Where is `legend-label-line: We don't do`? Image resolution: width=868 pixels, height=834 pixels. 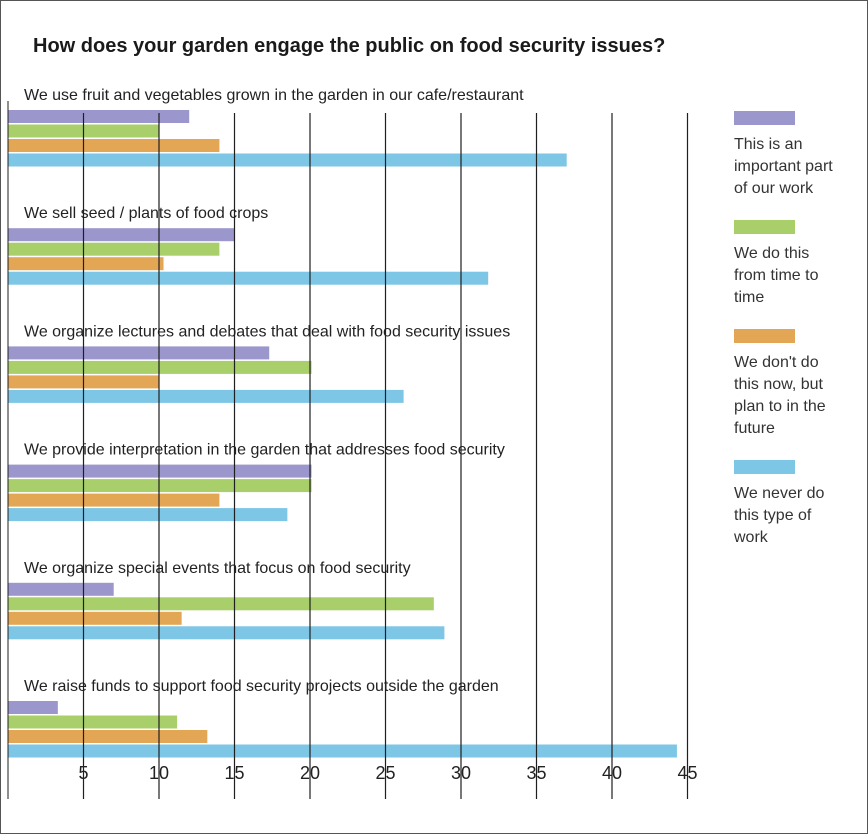 legend-label-line: We don't do is located at coordinates (776, 362).